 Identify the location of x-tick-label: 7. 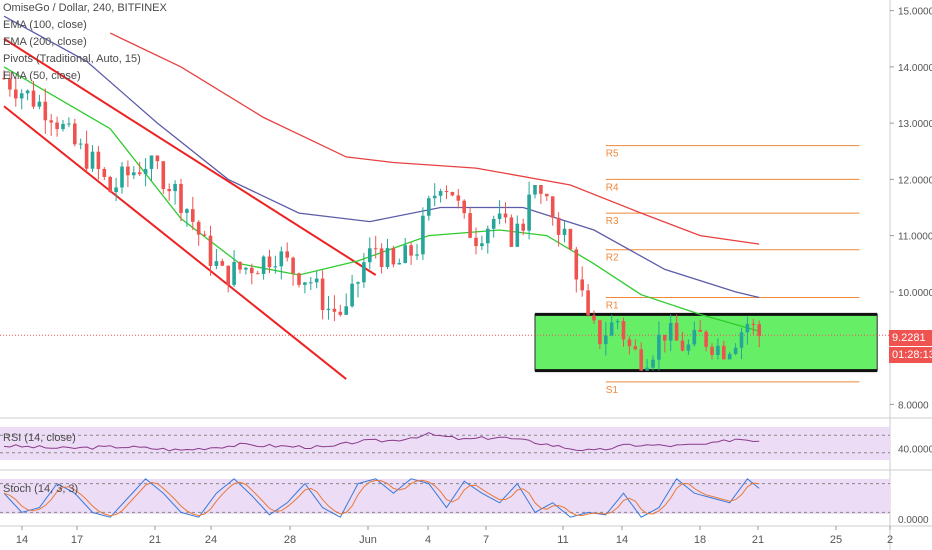
(486, 540).